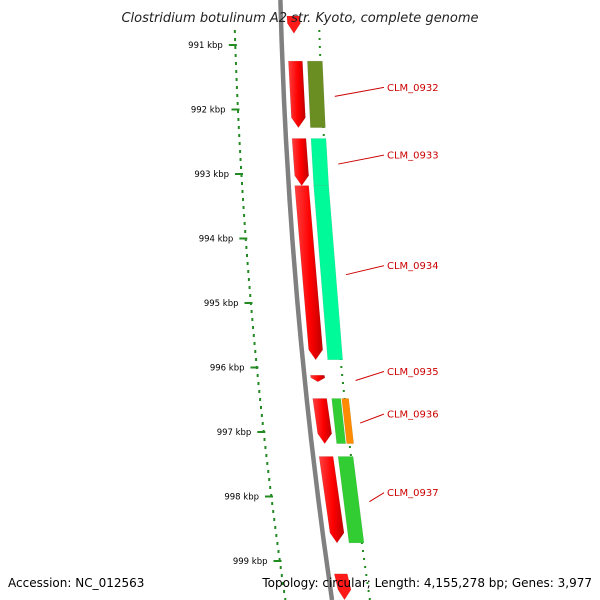  I want to click on backbone-line, so click(306, 300).